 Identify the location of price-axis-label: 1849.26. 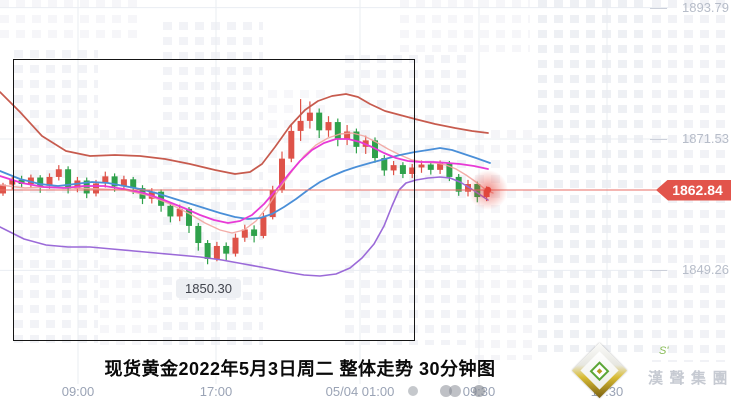
(705, 270).